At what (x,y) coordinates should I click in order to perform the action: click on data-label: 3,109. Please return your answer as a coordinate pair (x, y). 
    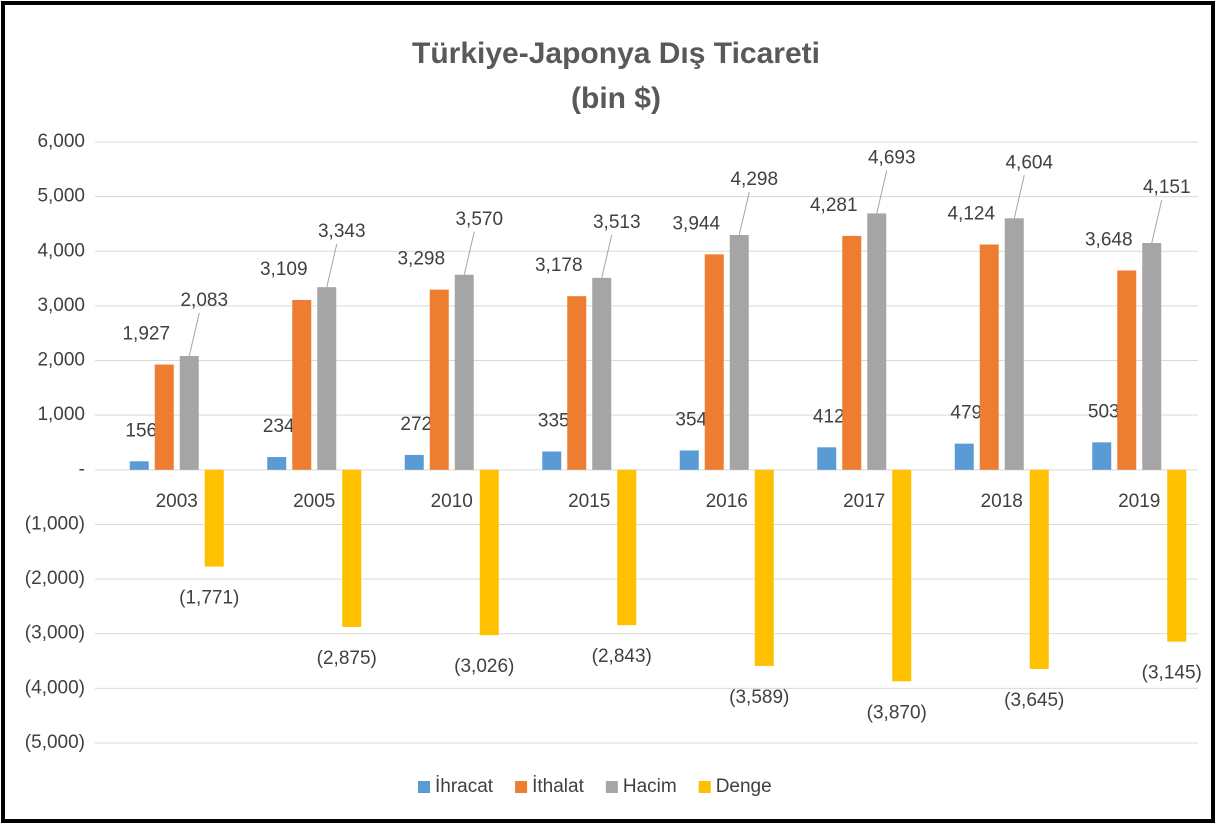
    Looking at the image, I should click on (284, 269).